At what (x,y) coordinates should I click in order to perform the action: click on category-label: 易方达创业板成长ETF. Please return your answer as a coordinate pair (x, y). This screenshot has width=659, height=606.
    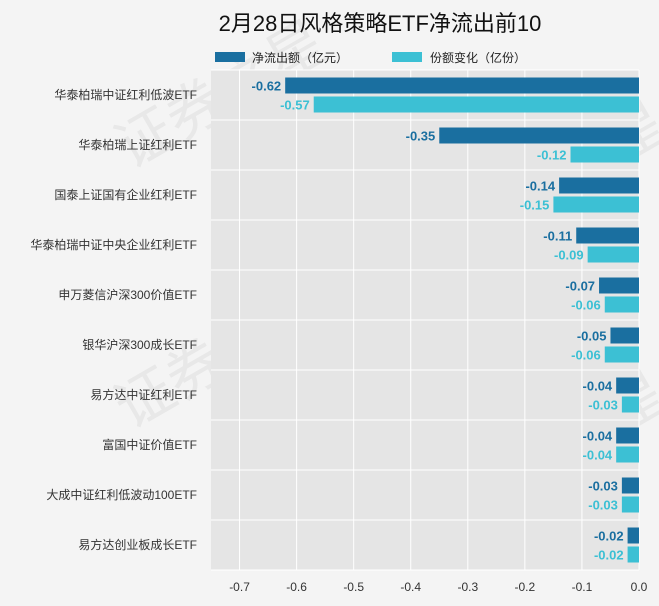
    Looking at the image, I should click on (137, 544).